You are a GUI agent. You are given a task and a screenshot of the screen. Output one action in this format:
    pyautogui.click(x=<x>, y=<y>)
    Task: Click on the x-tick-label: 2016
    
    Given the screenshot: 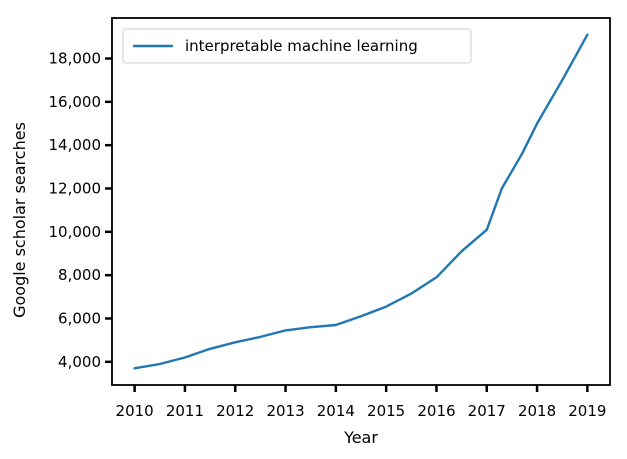 What is the action you would take?
    pyautogui.click(x=436, y=411)
    